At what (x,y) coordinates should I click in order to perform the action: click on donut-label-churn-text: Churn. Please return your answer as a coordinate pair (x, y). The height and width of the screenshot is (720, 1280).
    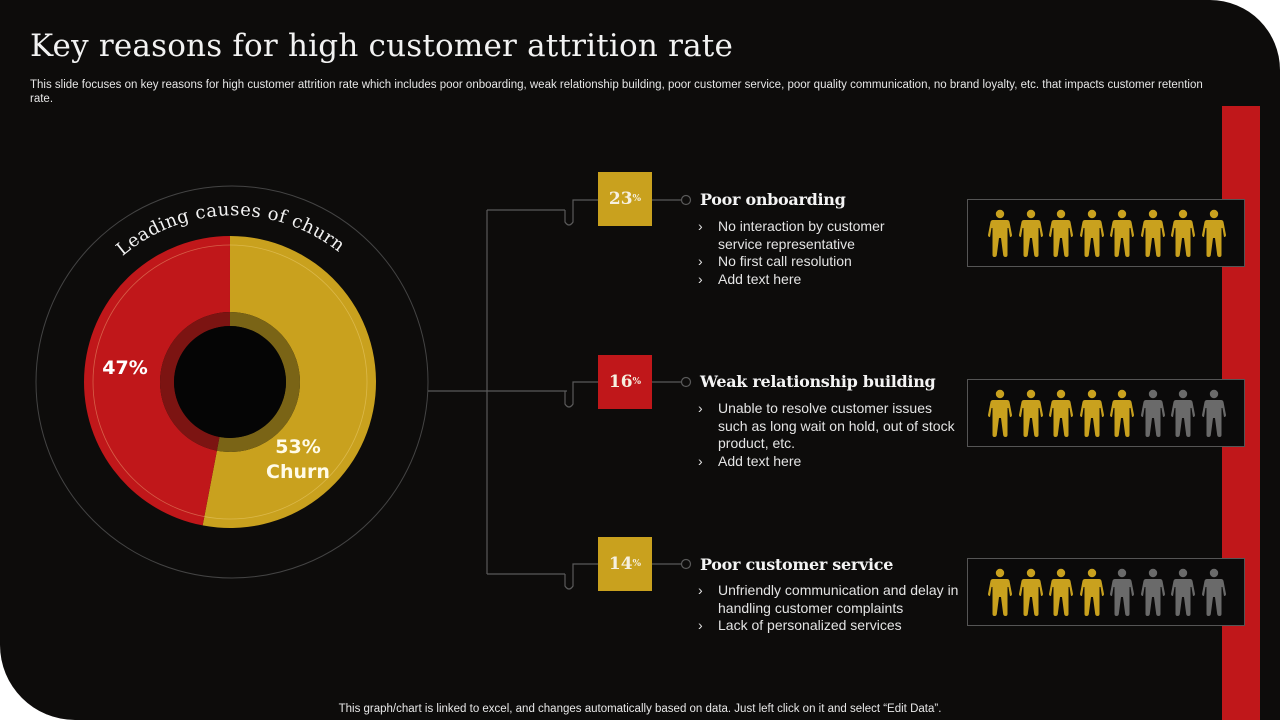
    Looking at the image, I should click on (298, 472).